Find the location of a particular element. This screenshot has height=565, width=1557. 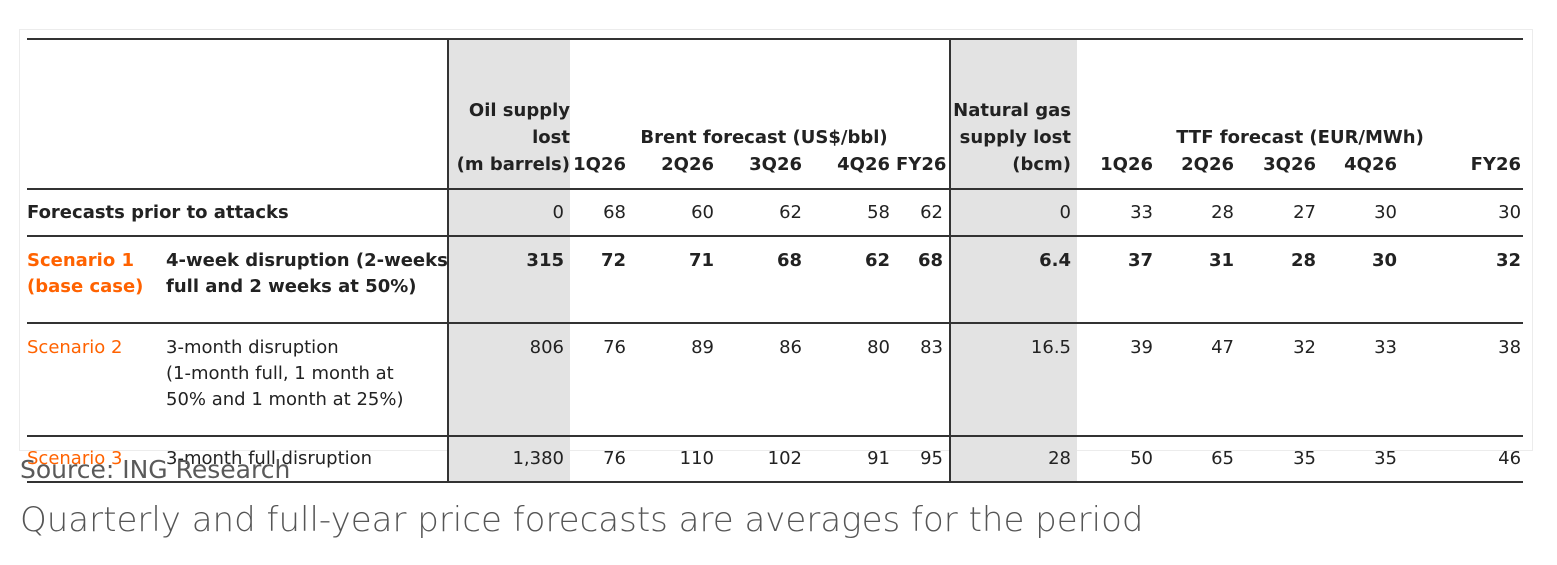

header-ttf-1q26: 1Q26 is located at coordinates (1126, 164).